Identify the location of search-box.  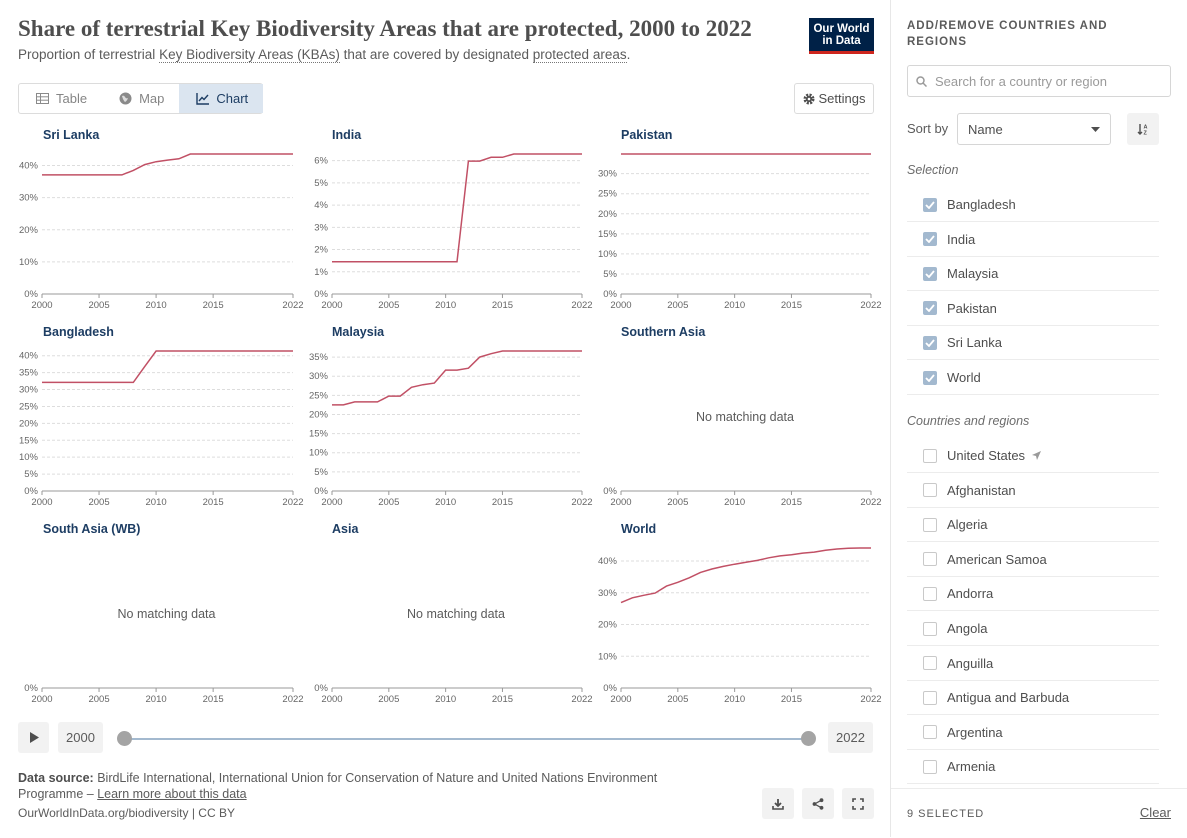
(1039, 81).